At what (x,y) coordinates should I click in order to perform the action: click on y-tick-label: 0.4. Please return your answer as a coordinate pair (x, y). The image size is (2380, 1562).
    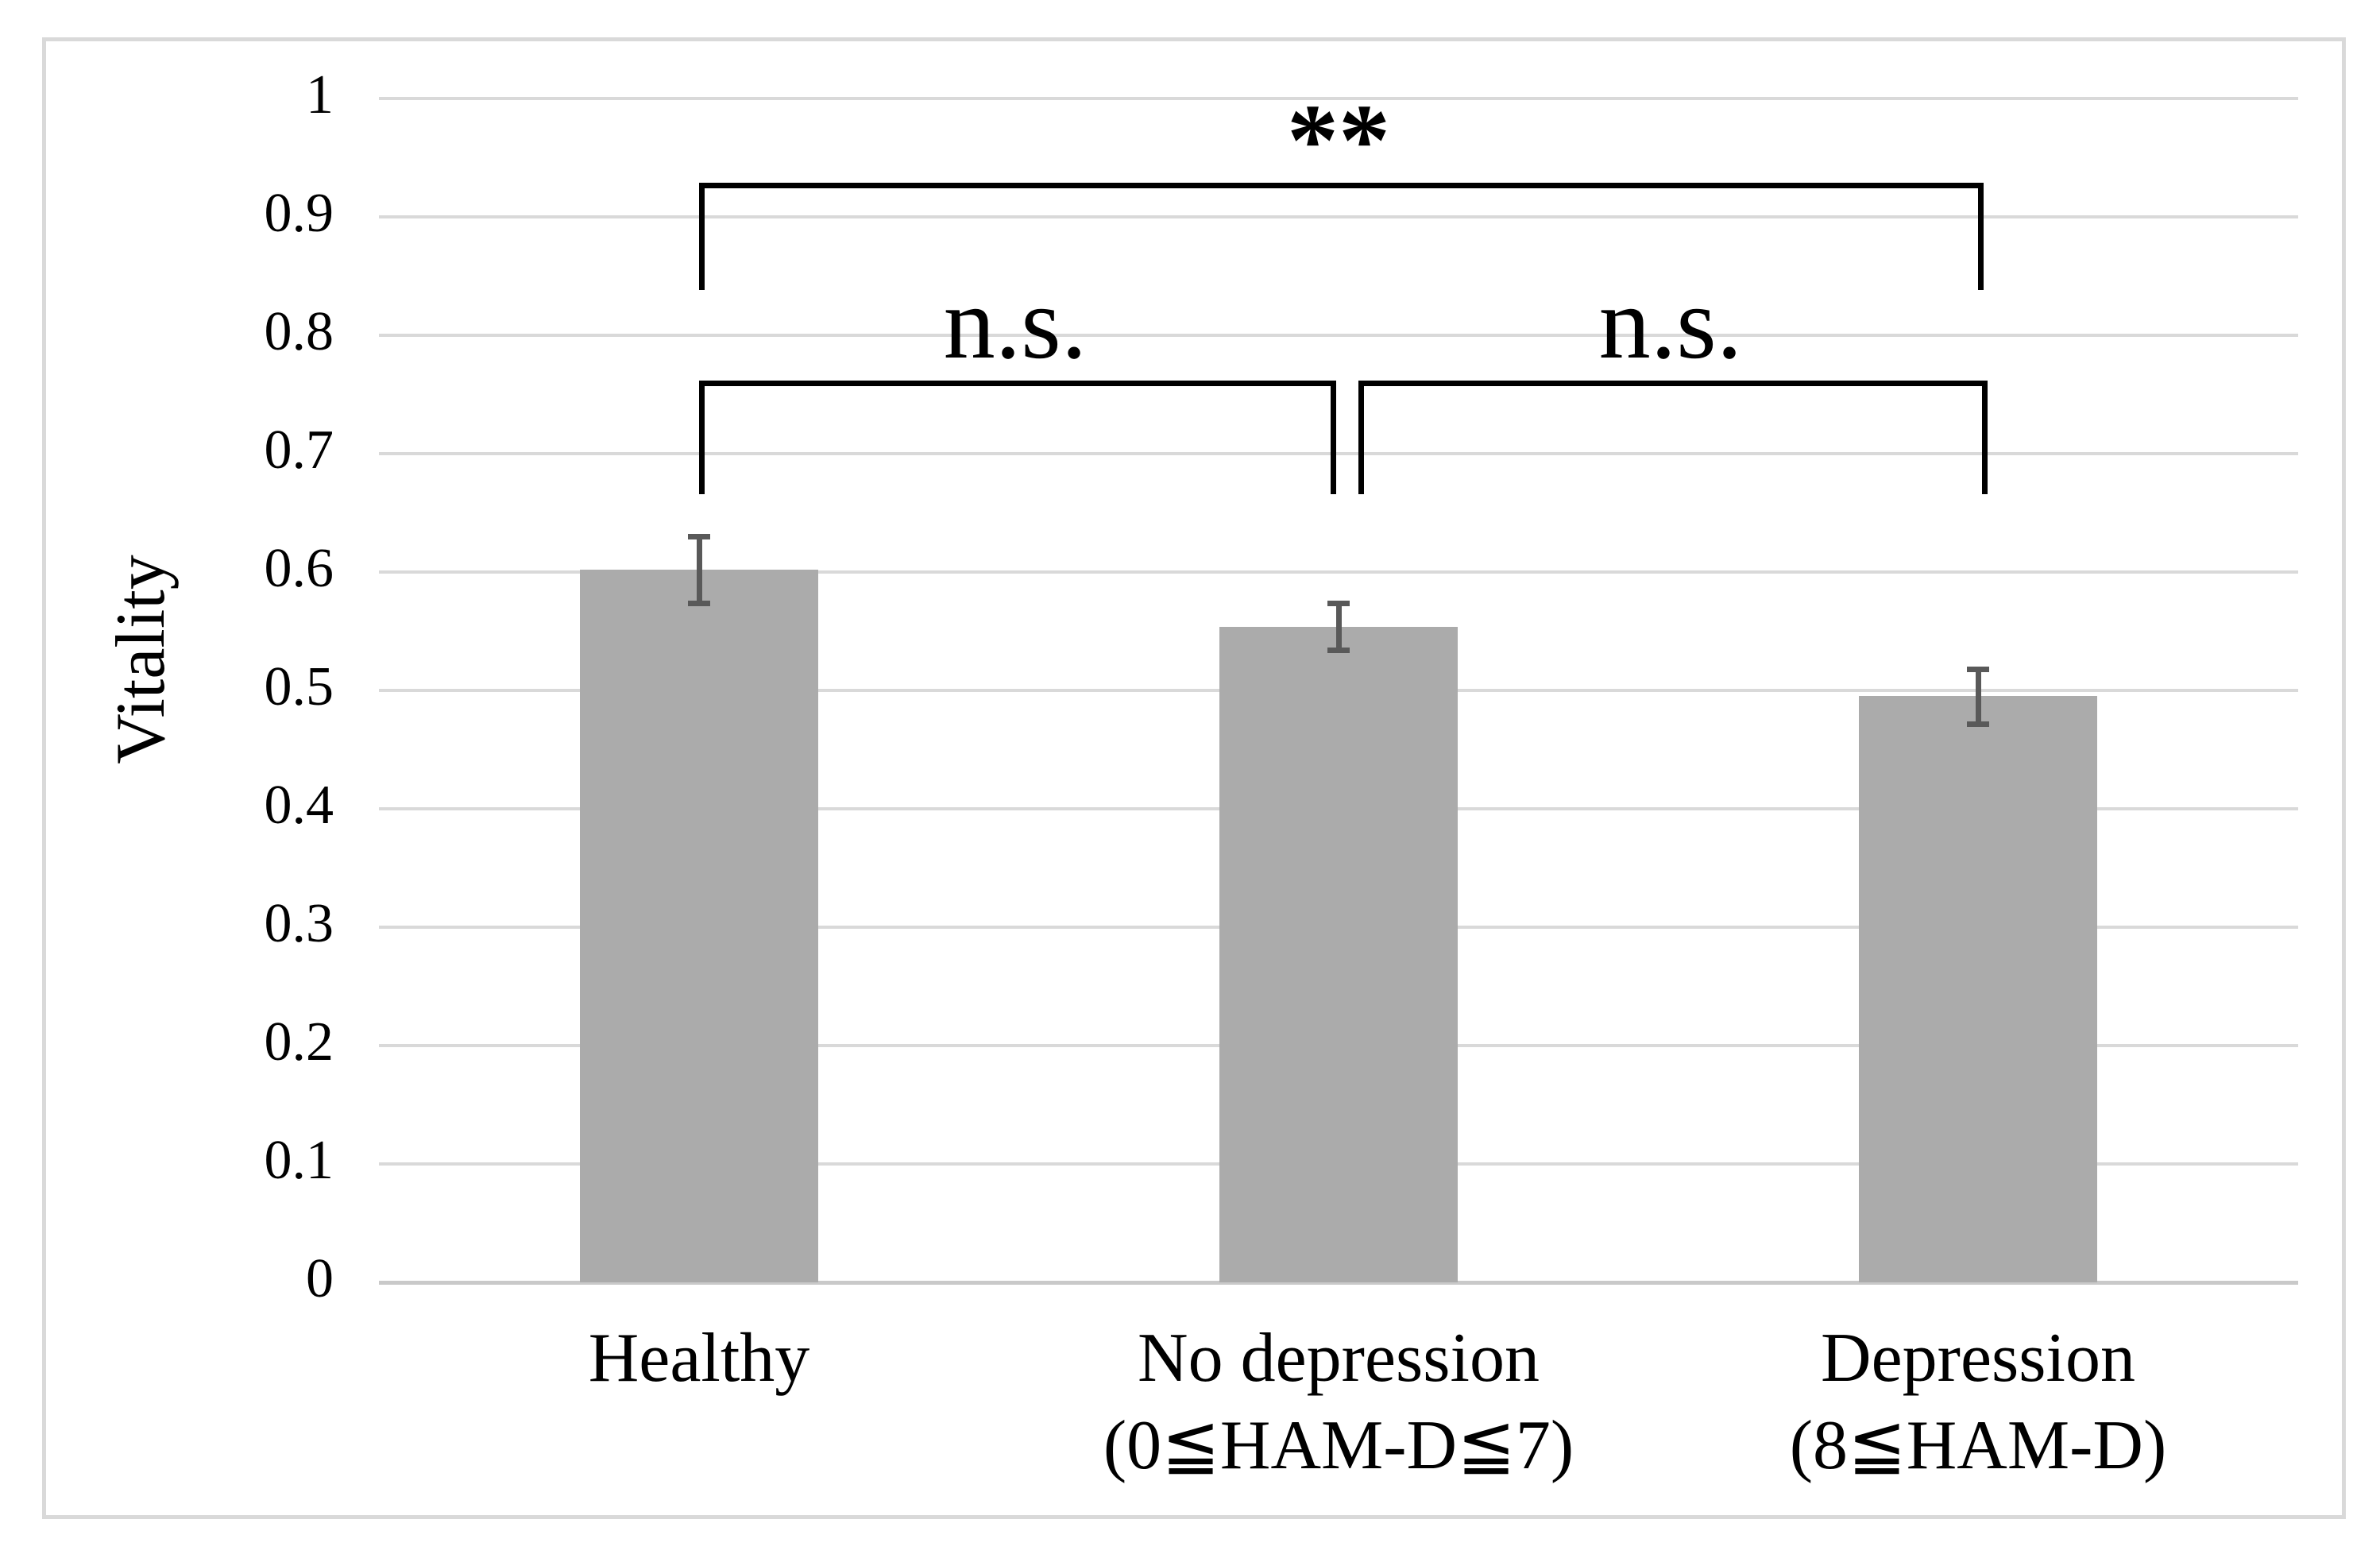
    Looking at the image, I should click on (299, 805).